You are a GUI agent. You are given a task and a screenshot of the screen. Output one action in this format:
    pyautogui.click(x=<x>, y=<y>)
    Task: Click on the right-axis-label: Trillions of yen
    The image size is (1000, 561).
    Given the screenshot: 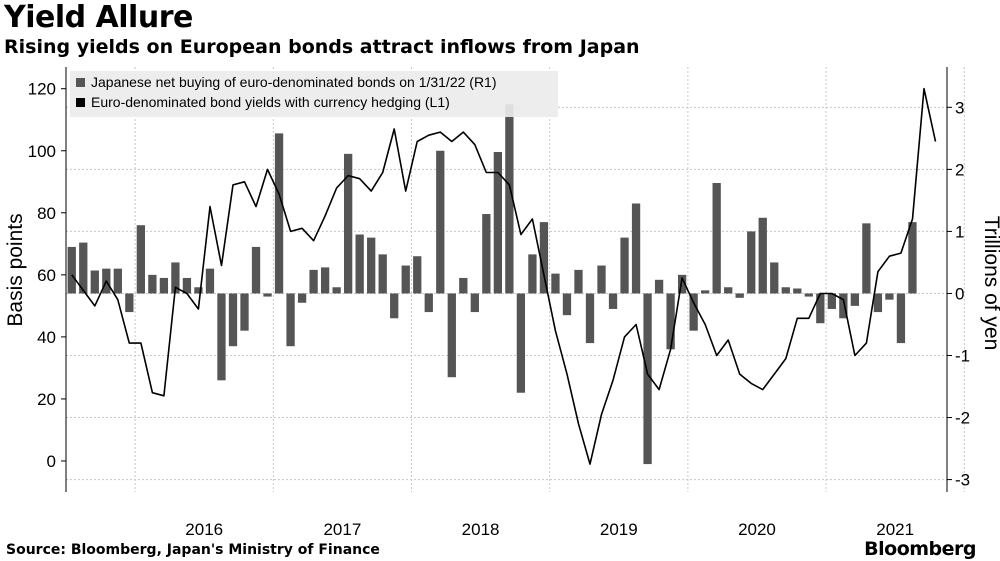 What is the action you would take?
    pyautogui.click(x=990, y=283)
    